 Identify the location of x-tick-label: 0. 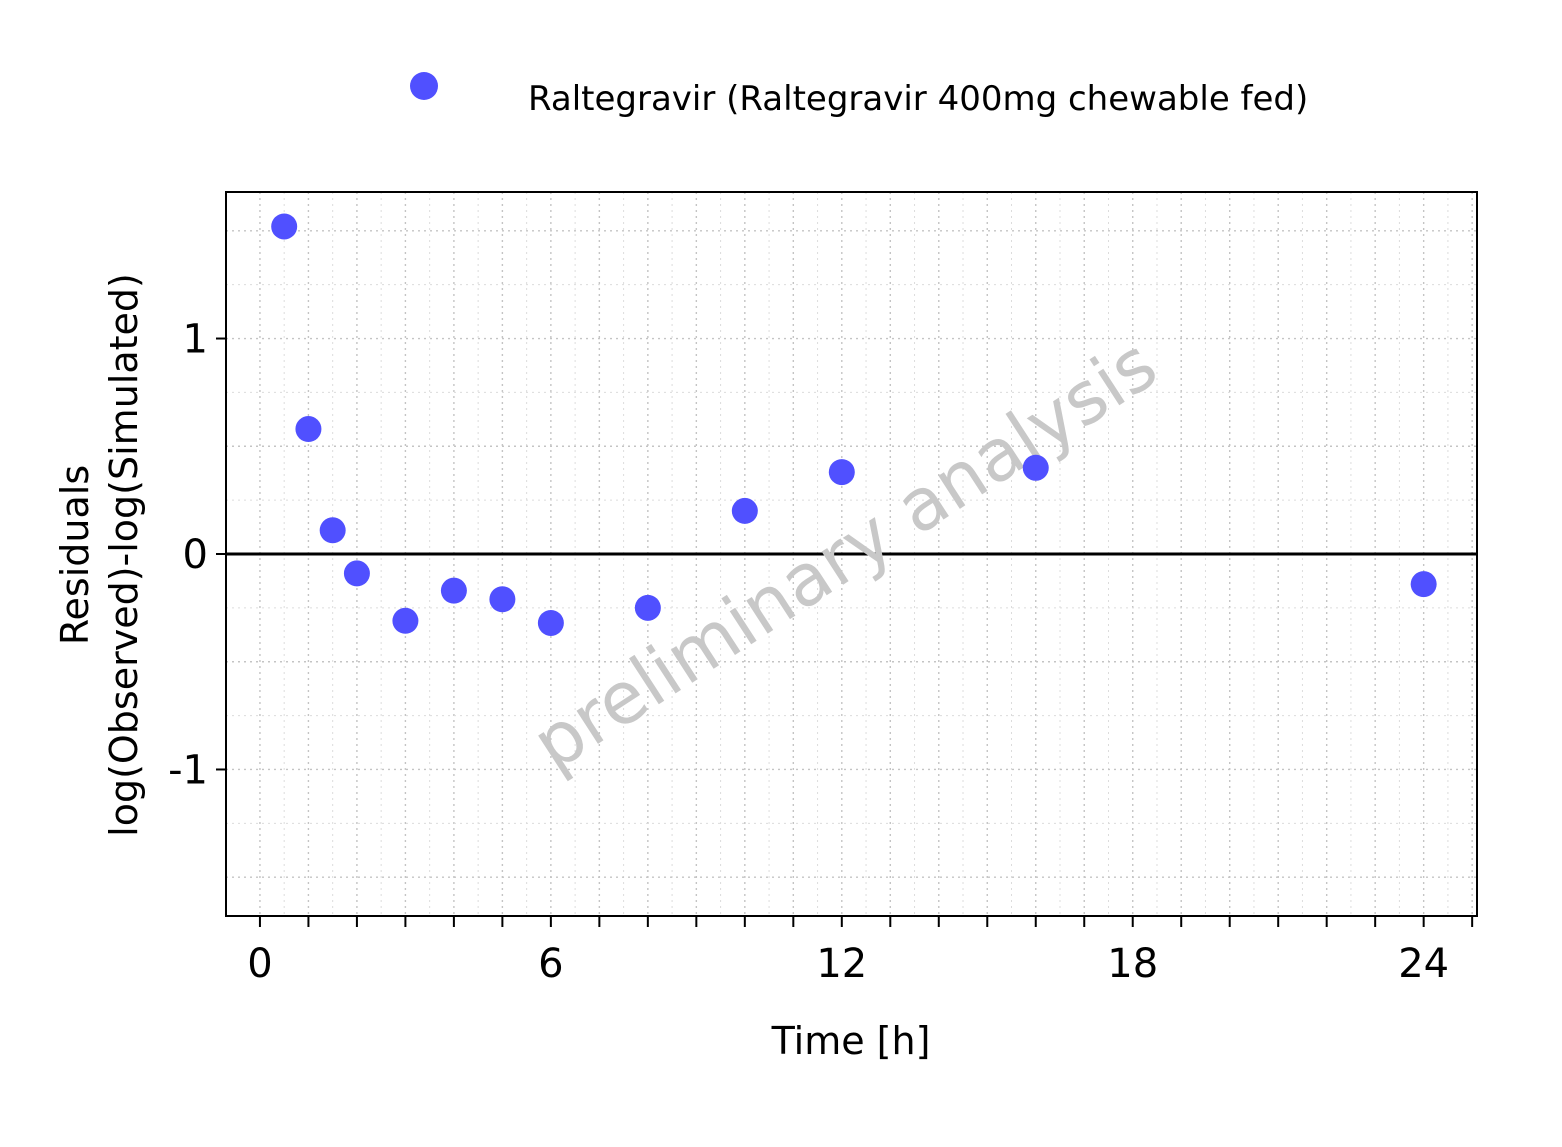
(259, 964).